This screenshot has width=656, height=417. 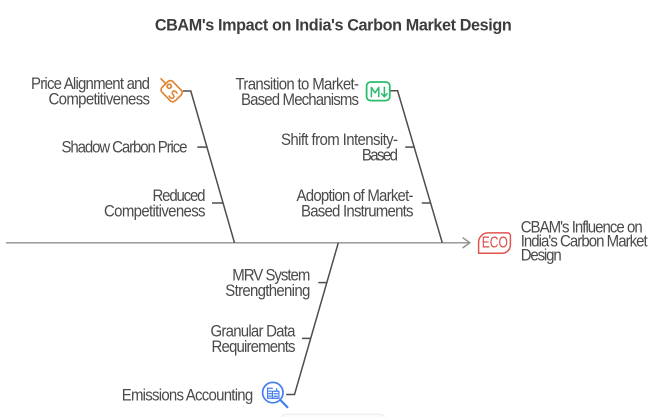 What do you see at coordinates (125, 148) in the screenshot?
I see `svg-text: Shadow Carbon Price` at bounding box center [125, 148].